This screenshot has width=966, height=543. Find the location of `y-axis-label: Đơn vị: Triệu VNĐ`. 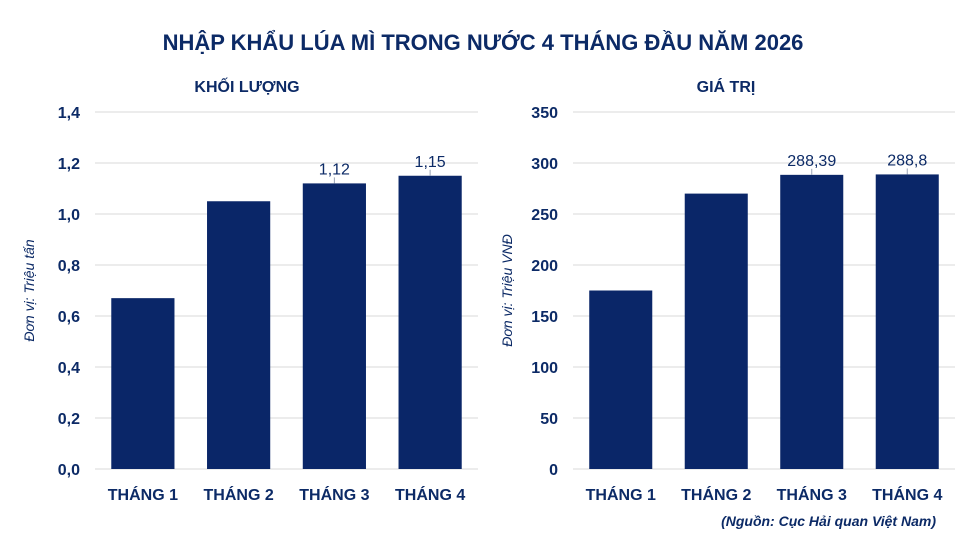

y-axis-label: Đơn vị: Triệu VNĐ is located at coordinates (507, 290).